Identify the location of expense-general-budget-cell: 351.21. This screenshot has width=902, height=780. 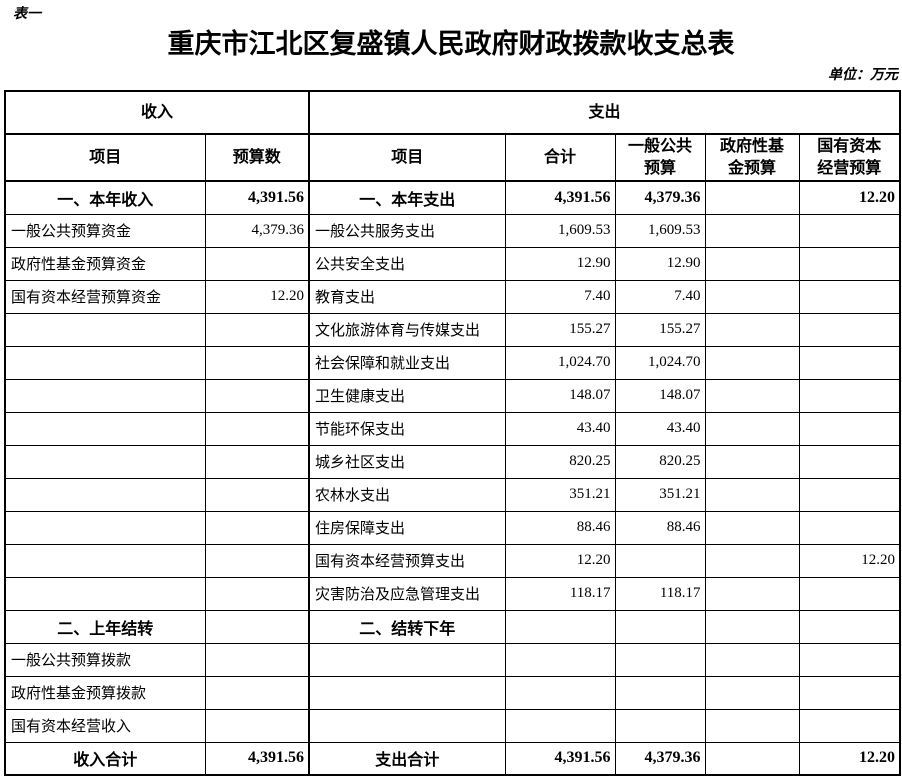
(660, 494).